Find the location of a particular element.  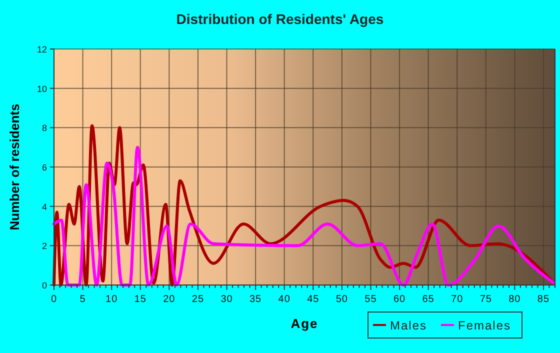

x-tick-label: 25 is located at coordinates (198, 299).